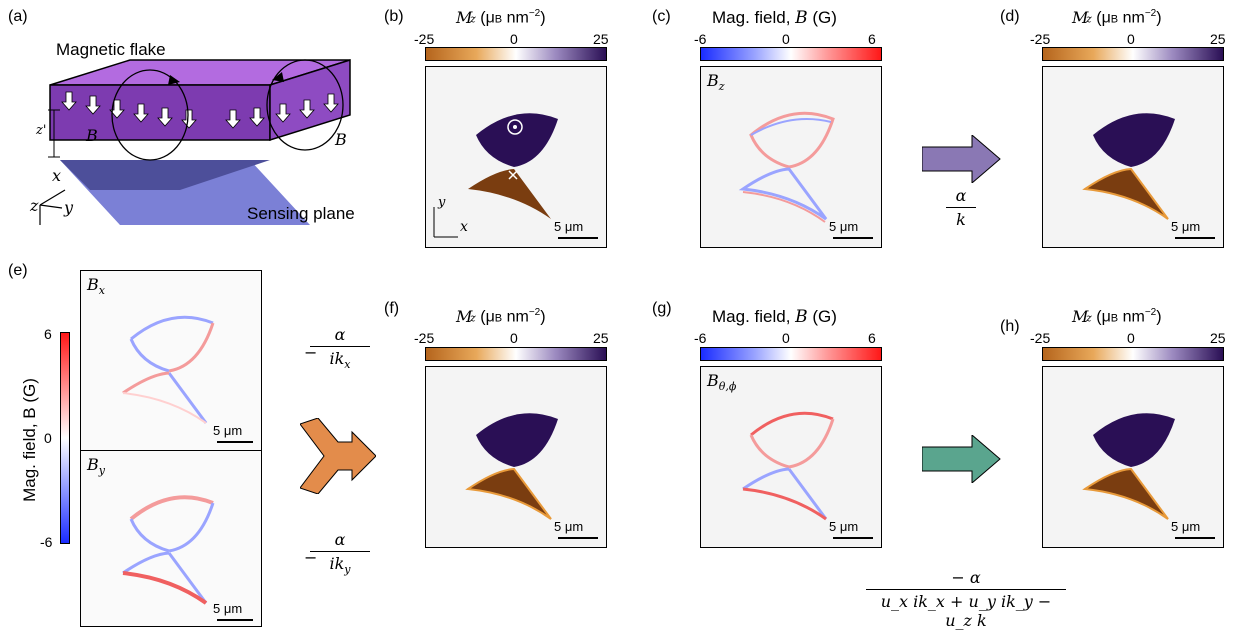  Describe the element at coordinates (18, 270) in the screenshot. I see `panel-label-e: (e)` at that location.